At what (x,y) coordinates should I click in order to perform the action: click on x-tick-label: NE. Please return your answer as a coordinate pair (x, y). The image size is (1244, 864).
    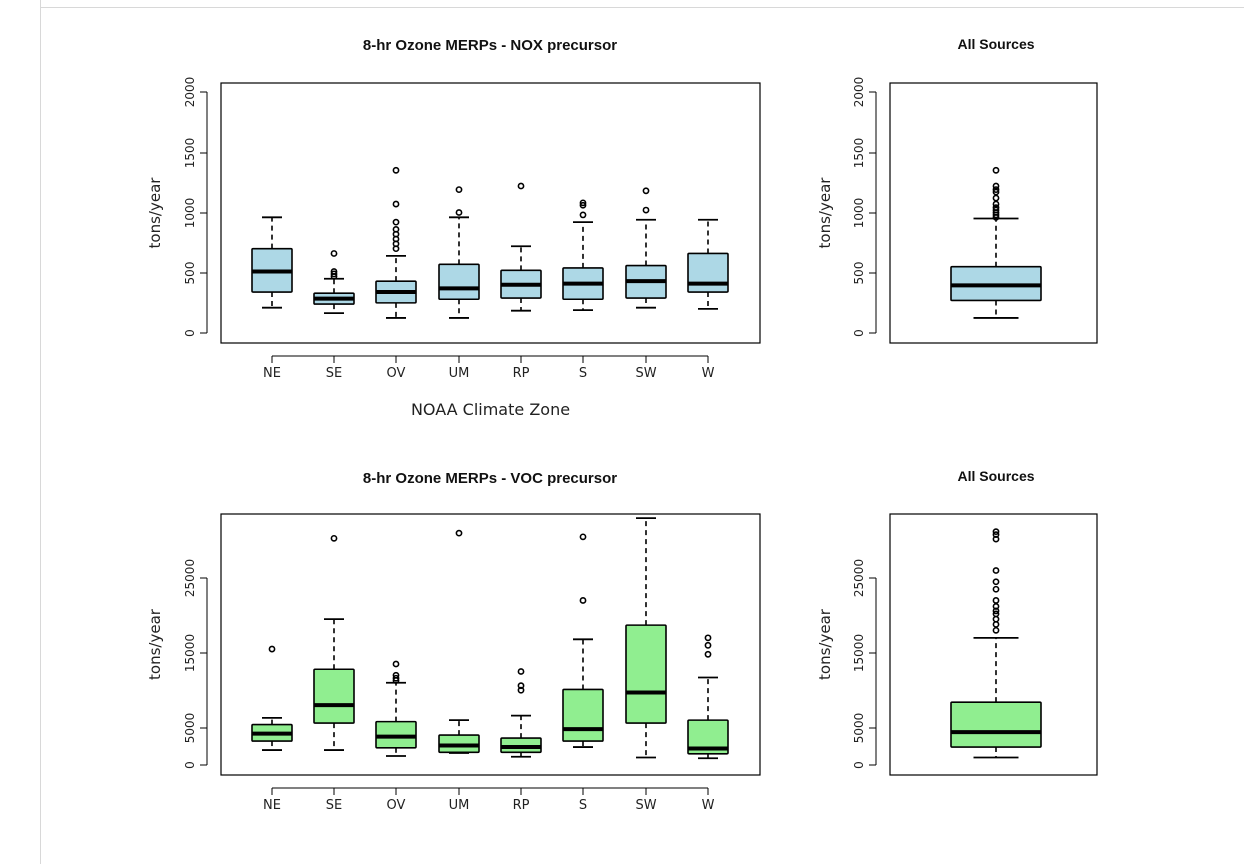
    Looking at the image, I should click on (272, 805).